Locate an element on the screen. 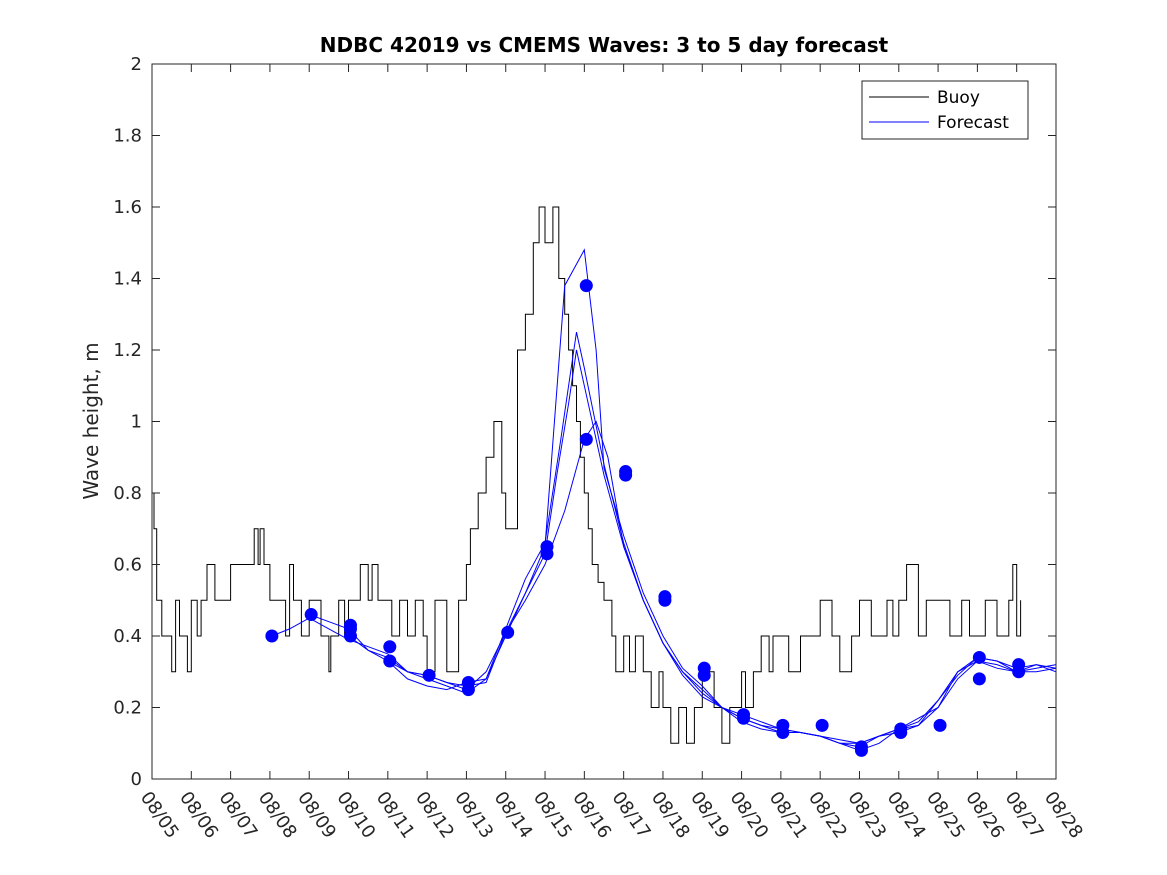 This screenshot has height=875, width=1167. y-tick-label: 1.8 is located at coordinates (127, 136).